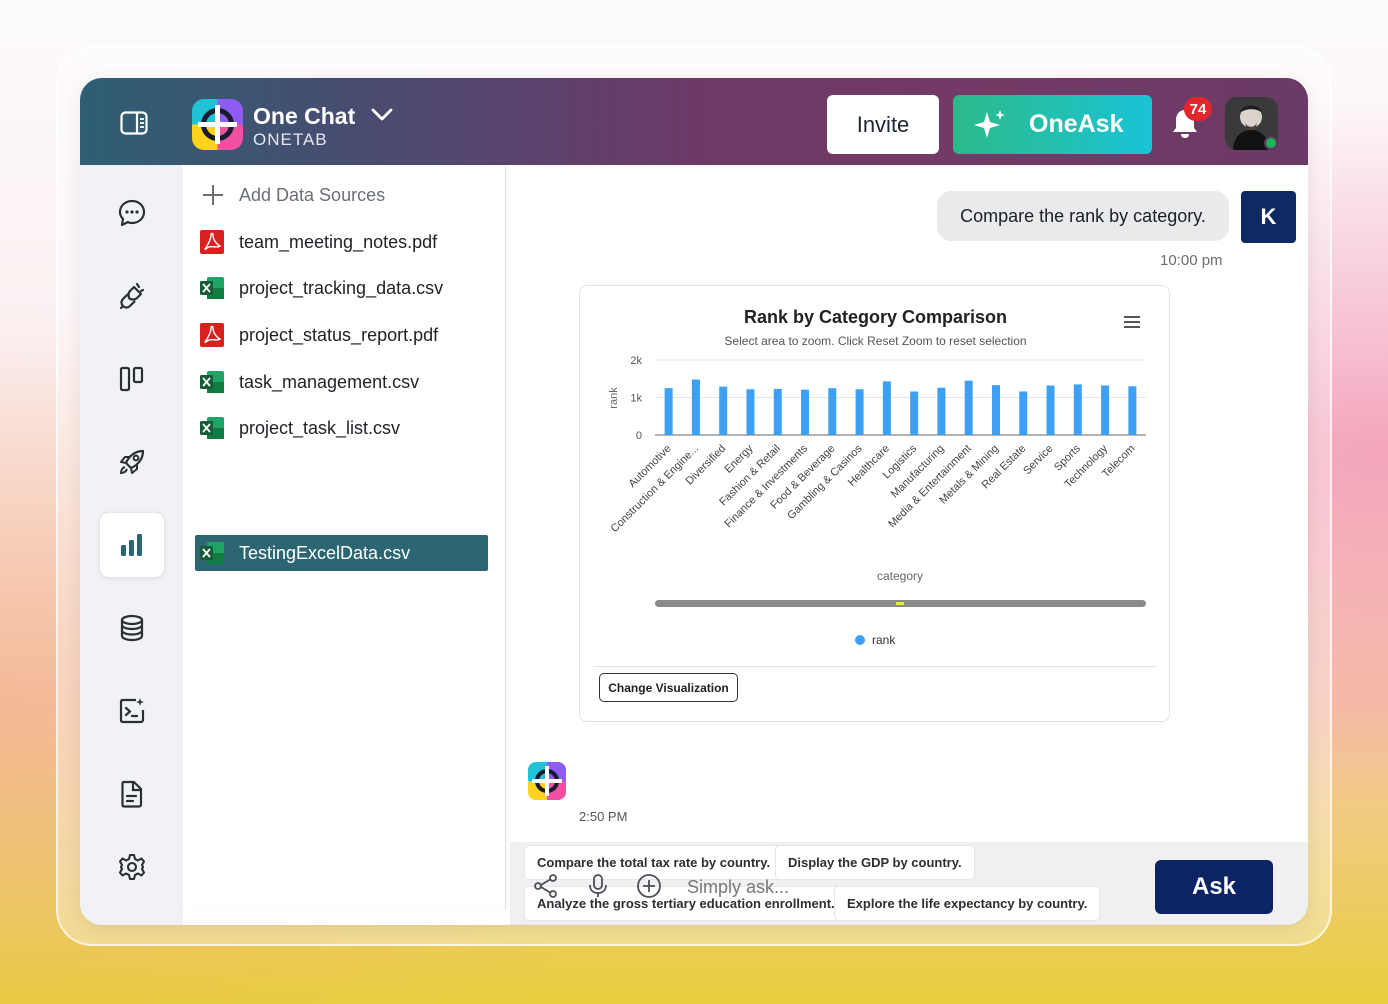 The width and height of the screenshot is (1388, 1004). What do you see at coordinates (598, 886) in the screenshot?
I see `microphone-icon` at bounding box center [598, 886].